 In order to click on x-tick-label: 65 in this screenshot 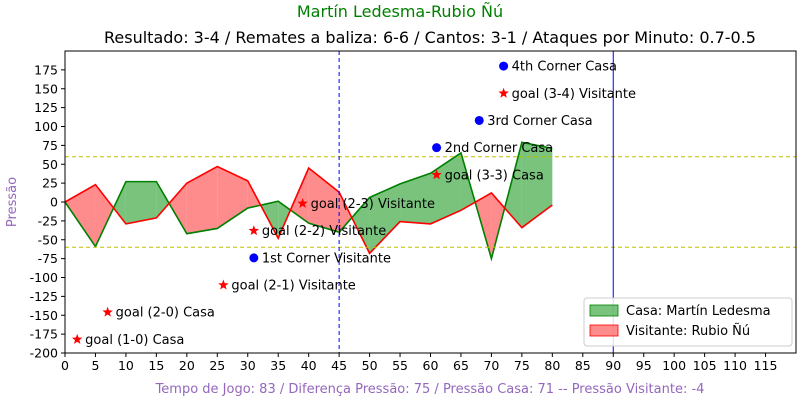, I will do `click(461, 365)`.